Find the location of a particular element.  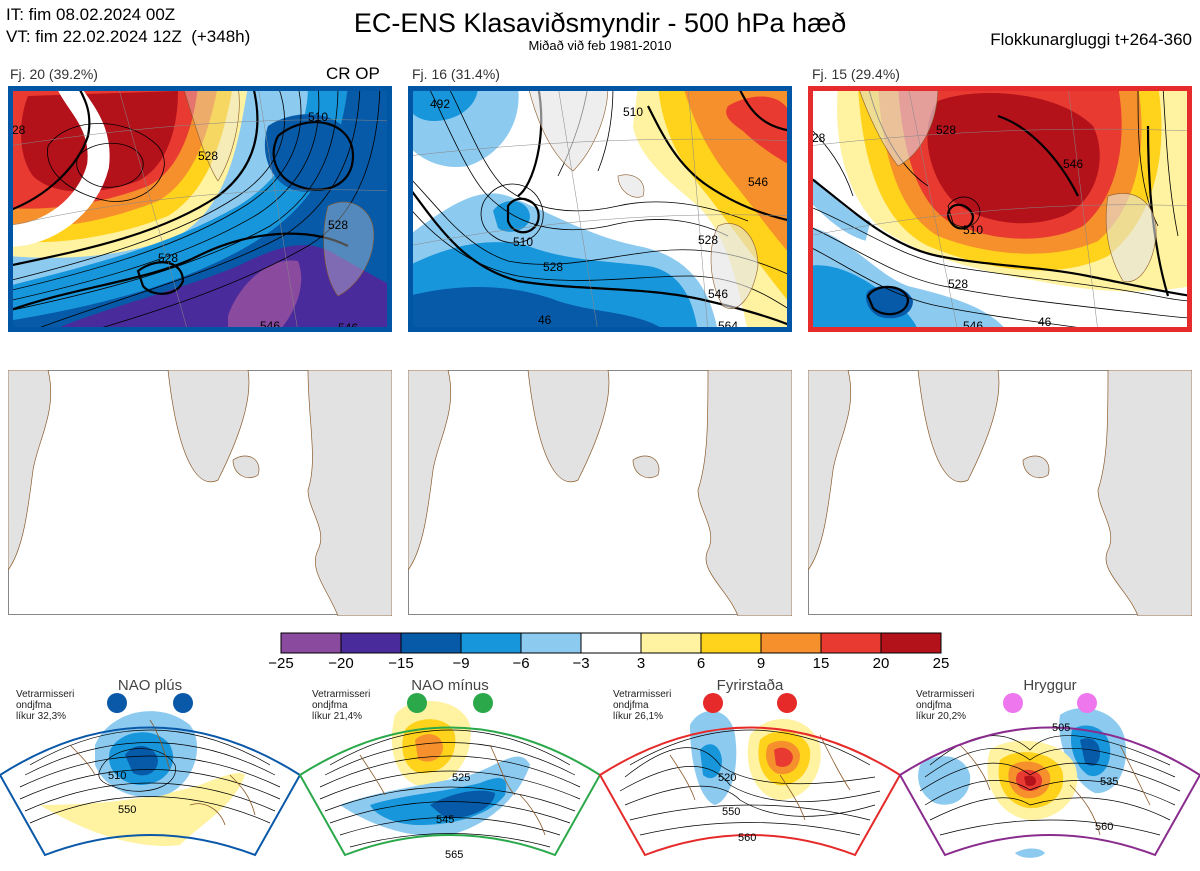

cluster-2-contour-label: 46 is located at coordinates (545, 320).